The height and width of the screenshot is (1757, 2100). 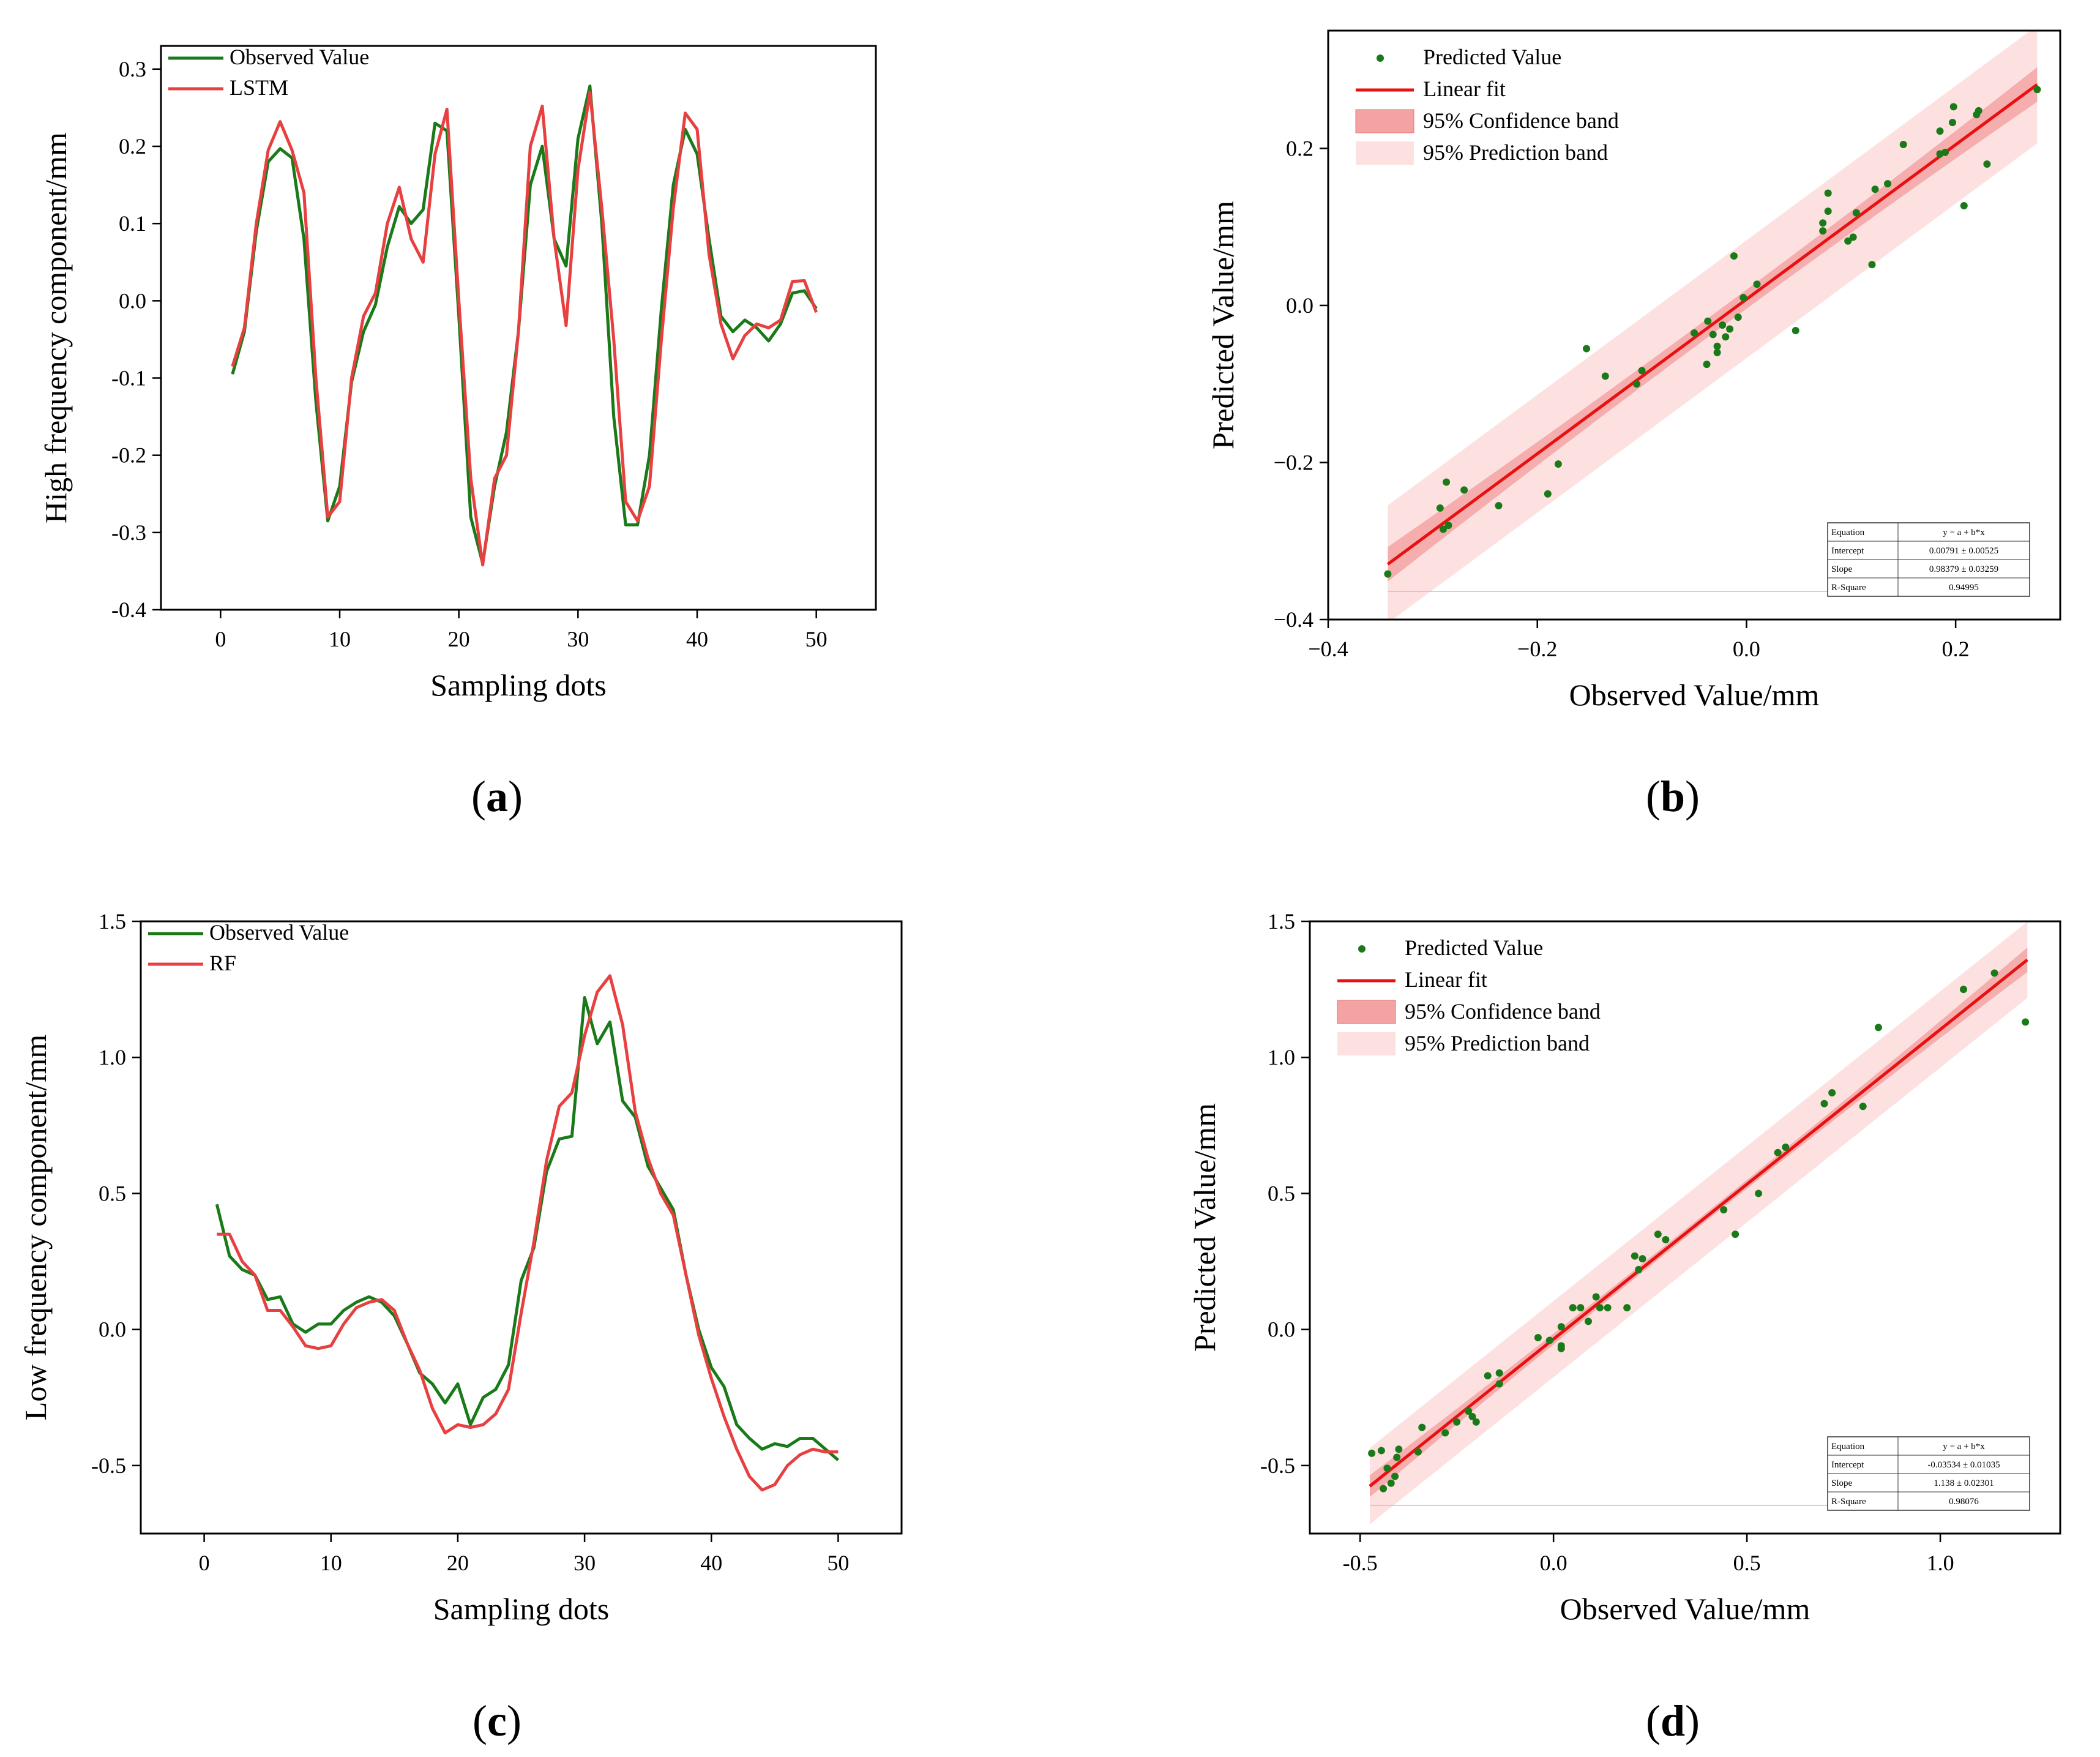 I want to click on y-axis-label: Predicted Value/mm, so click(x=1223, y=325).